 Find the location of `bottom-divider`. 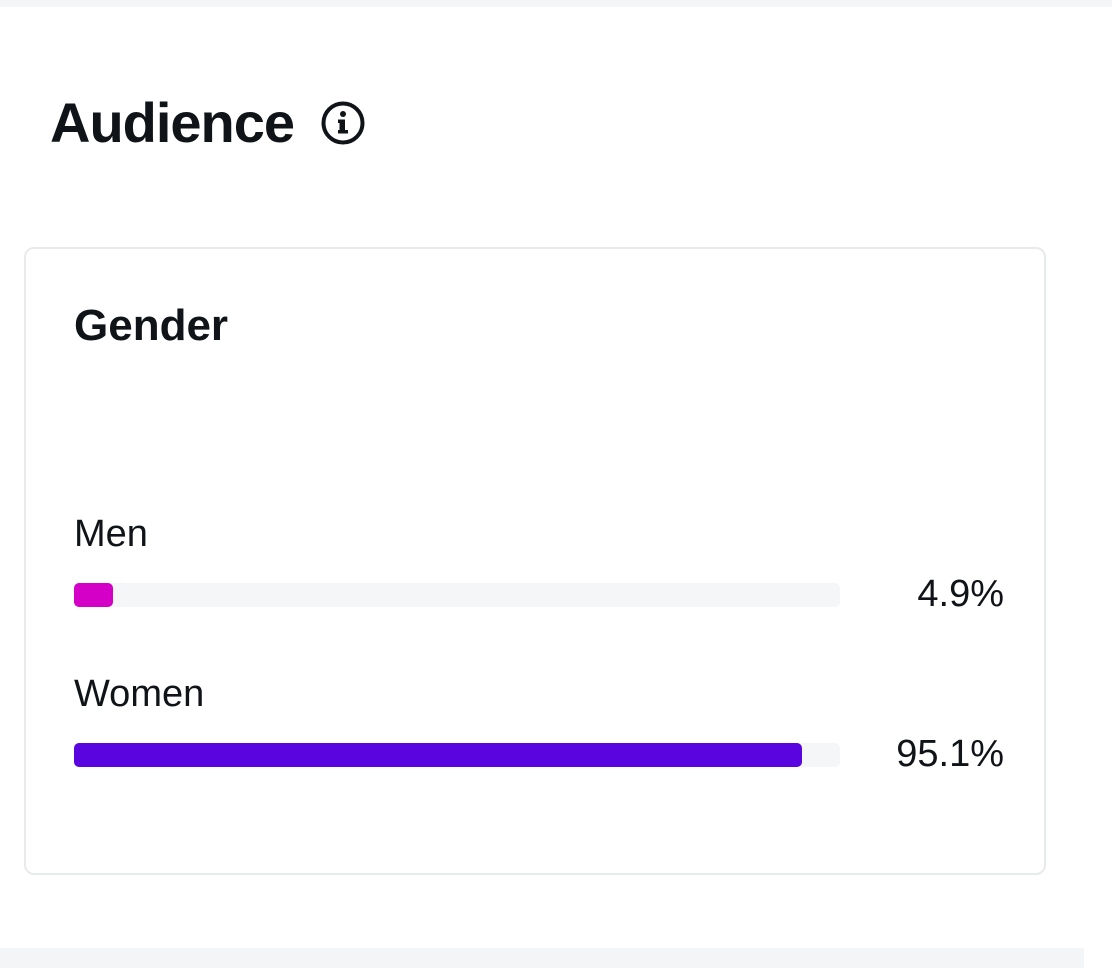

bottom-divider is located at coordinates (542, 958).